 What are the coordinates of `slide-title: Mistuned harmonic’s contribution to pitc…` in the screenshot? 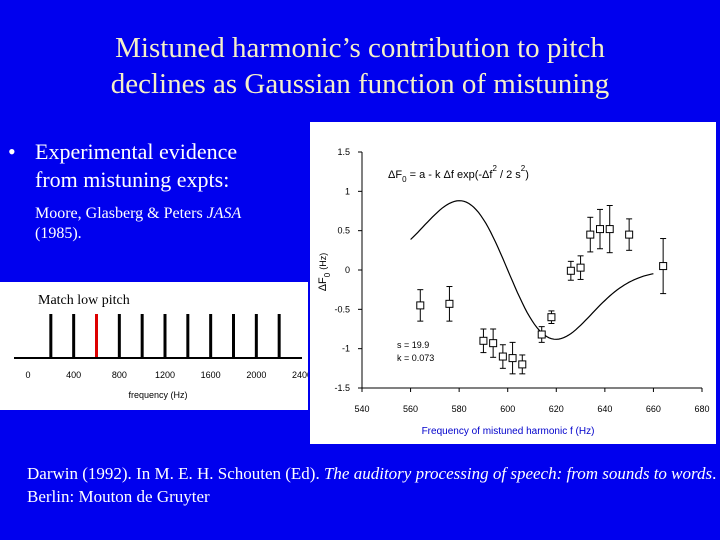 It's located at (360, 66).